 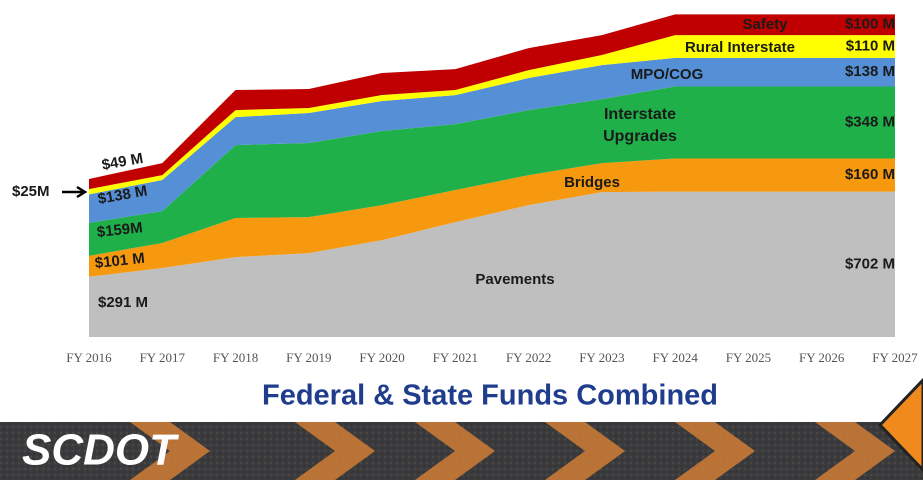 I want to click on value-label: $160 M, so click(x=870, y=174).